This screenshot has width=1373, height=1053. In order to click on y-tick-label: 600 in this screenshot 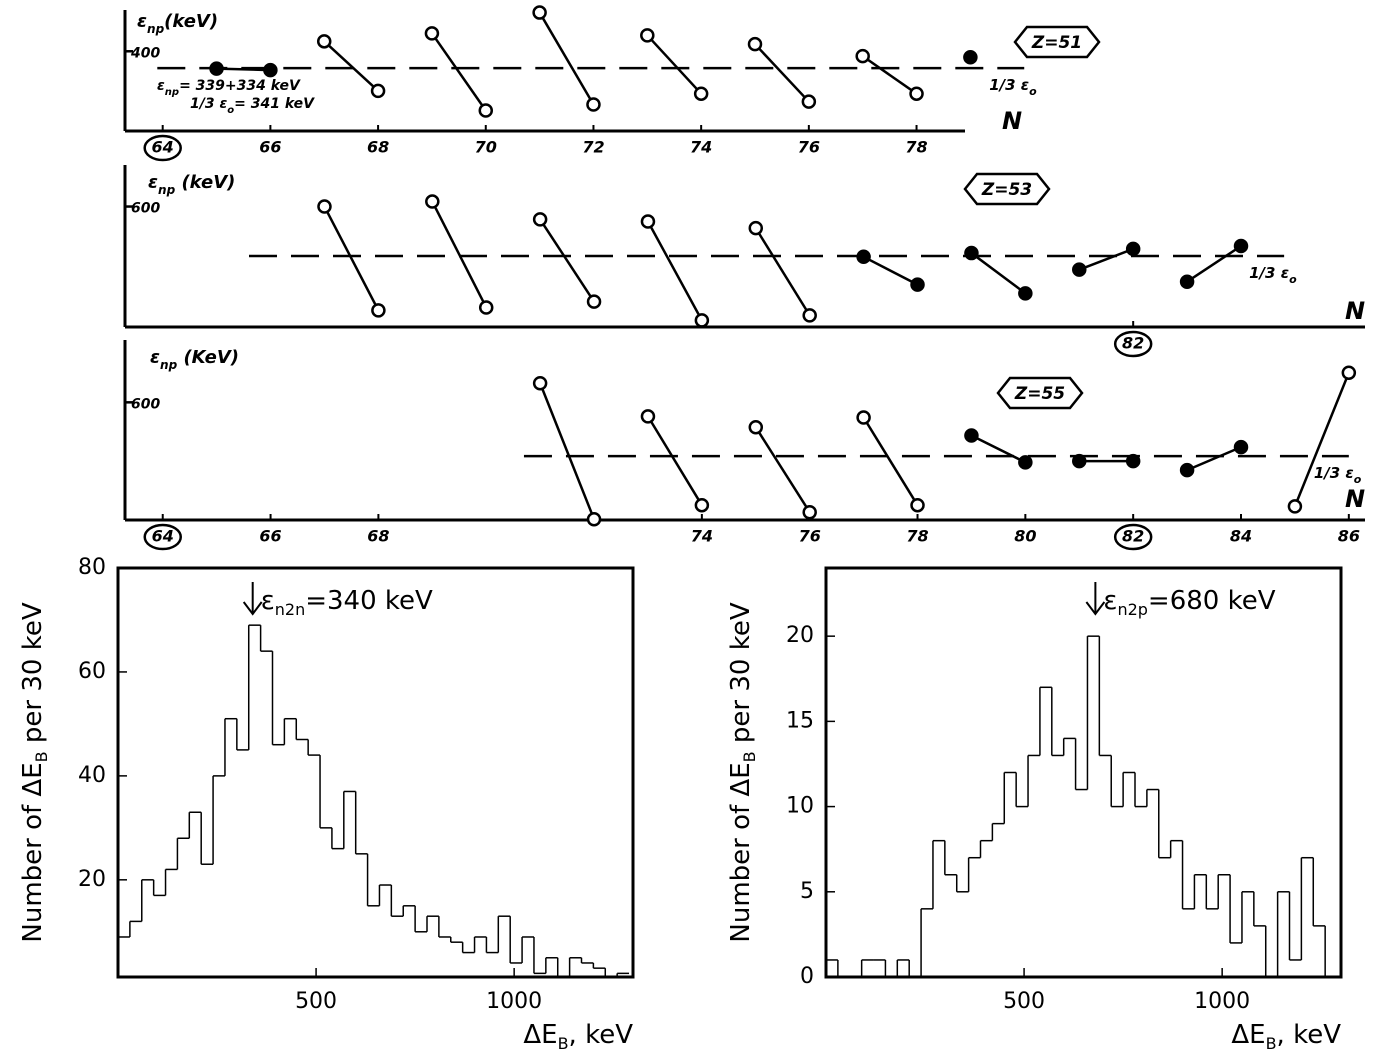, I will do `click(145, 404)`.